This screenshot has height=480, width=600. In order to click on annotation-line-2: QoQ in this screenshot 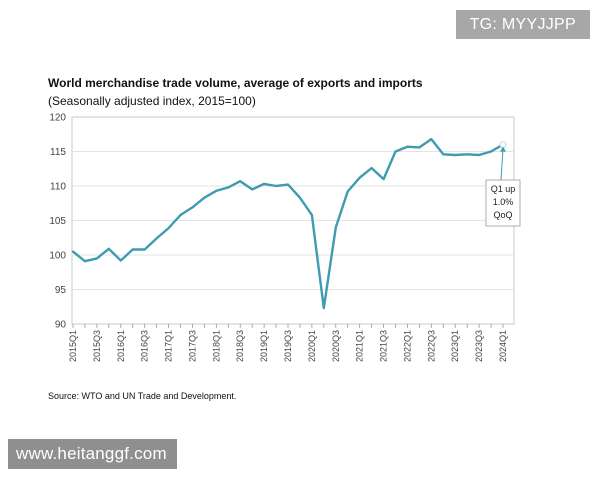, I will do `click(502, 215)`.